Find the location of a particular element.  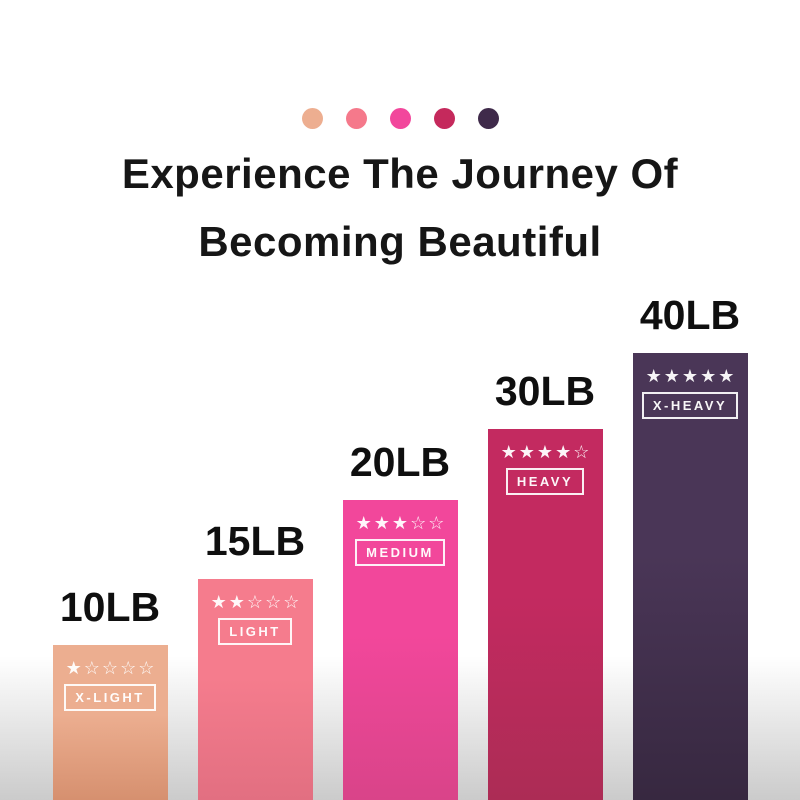

star-rating-icons: ★★☆☆☆ is located at coordinates (256, 602).